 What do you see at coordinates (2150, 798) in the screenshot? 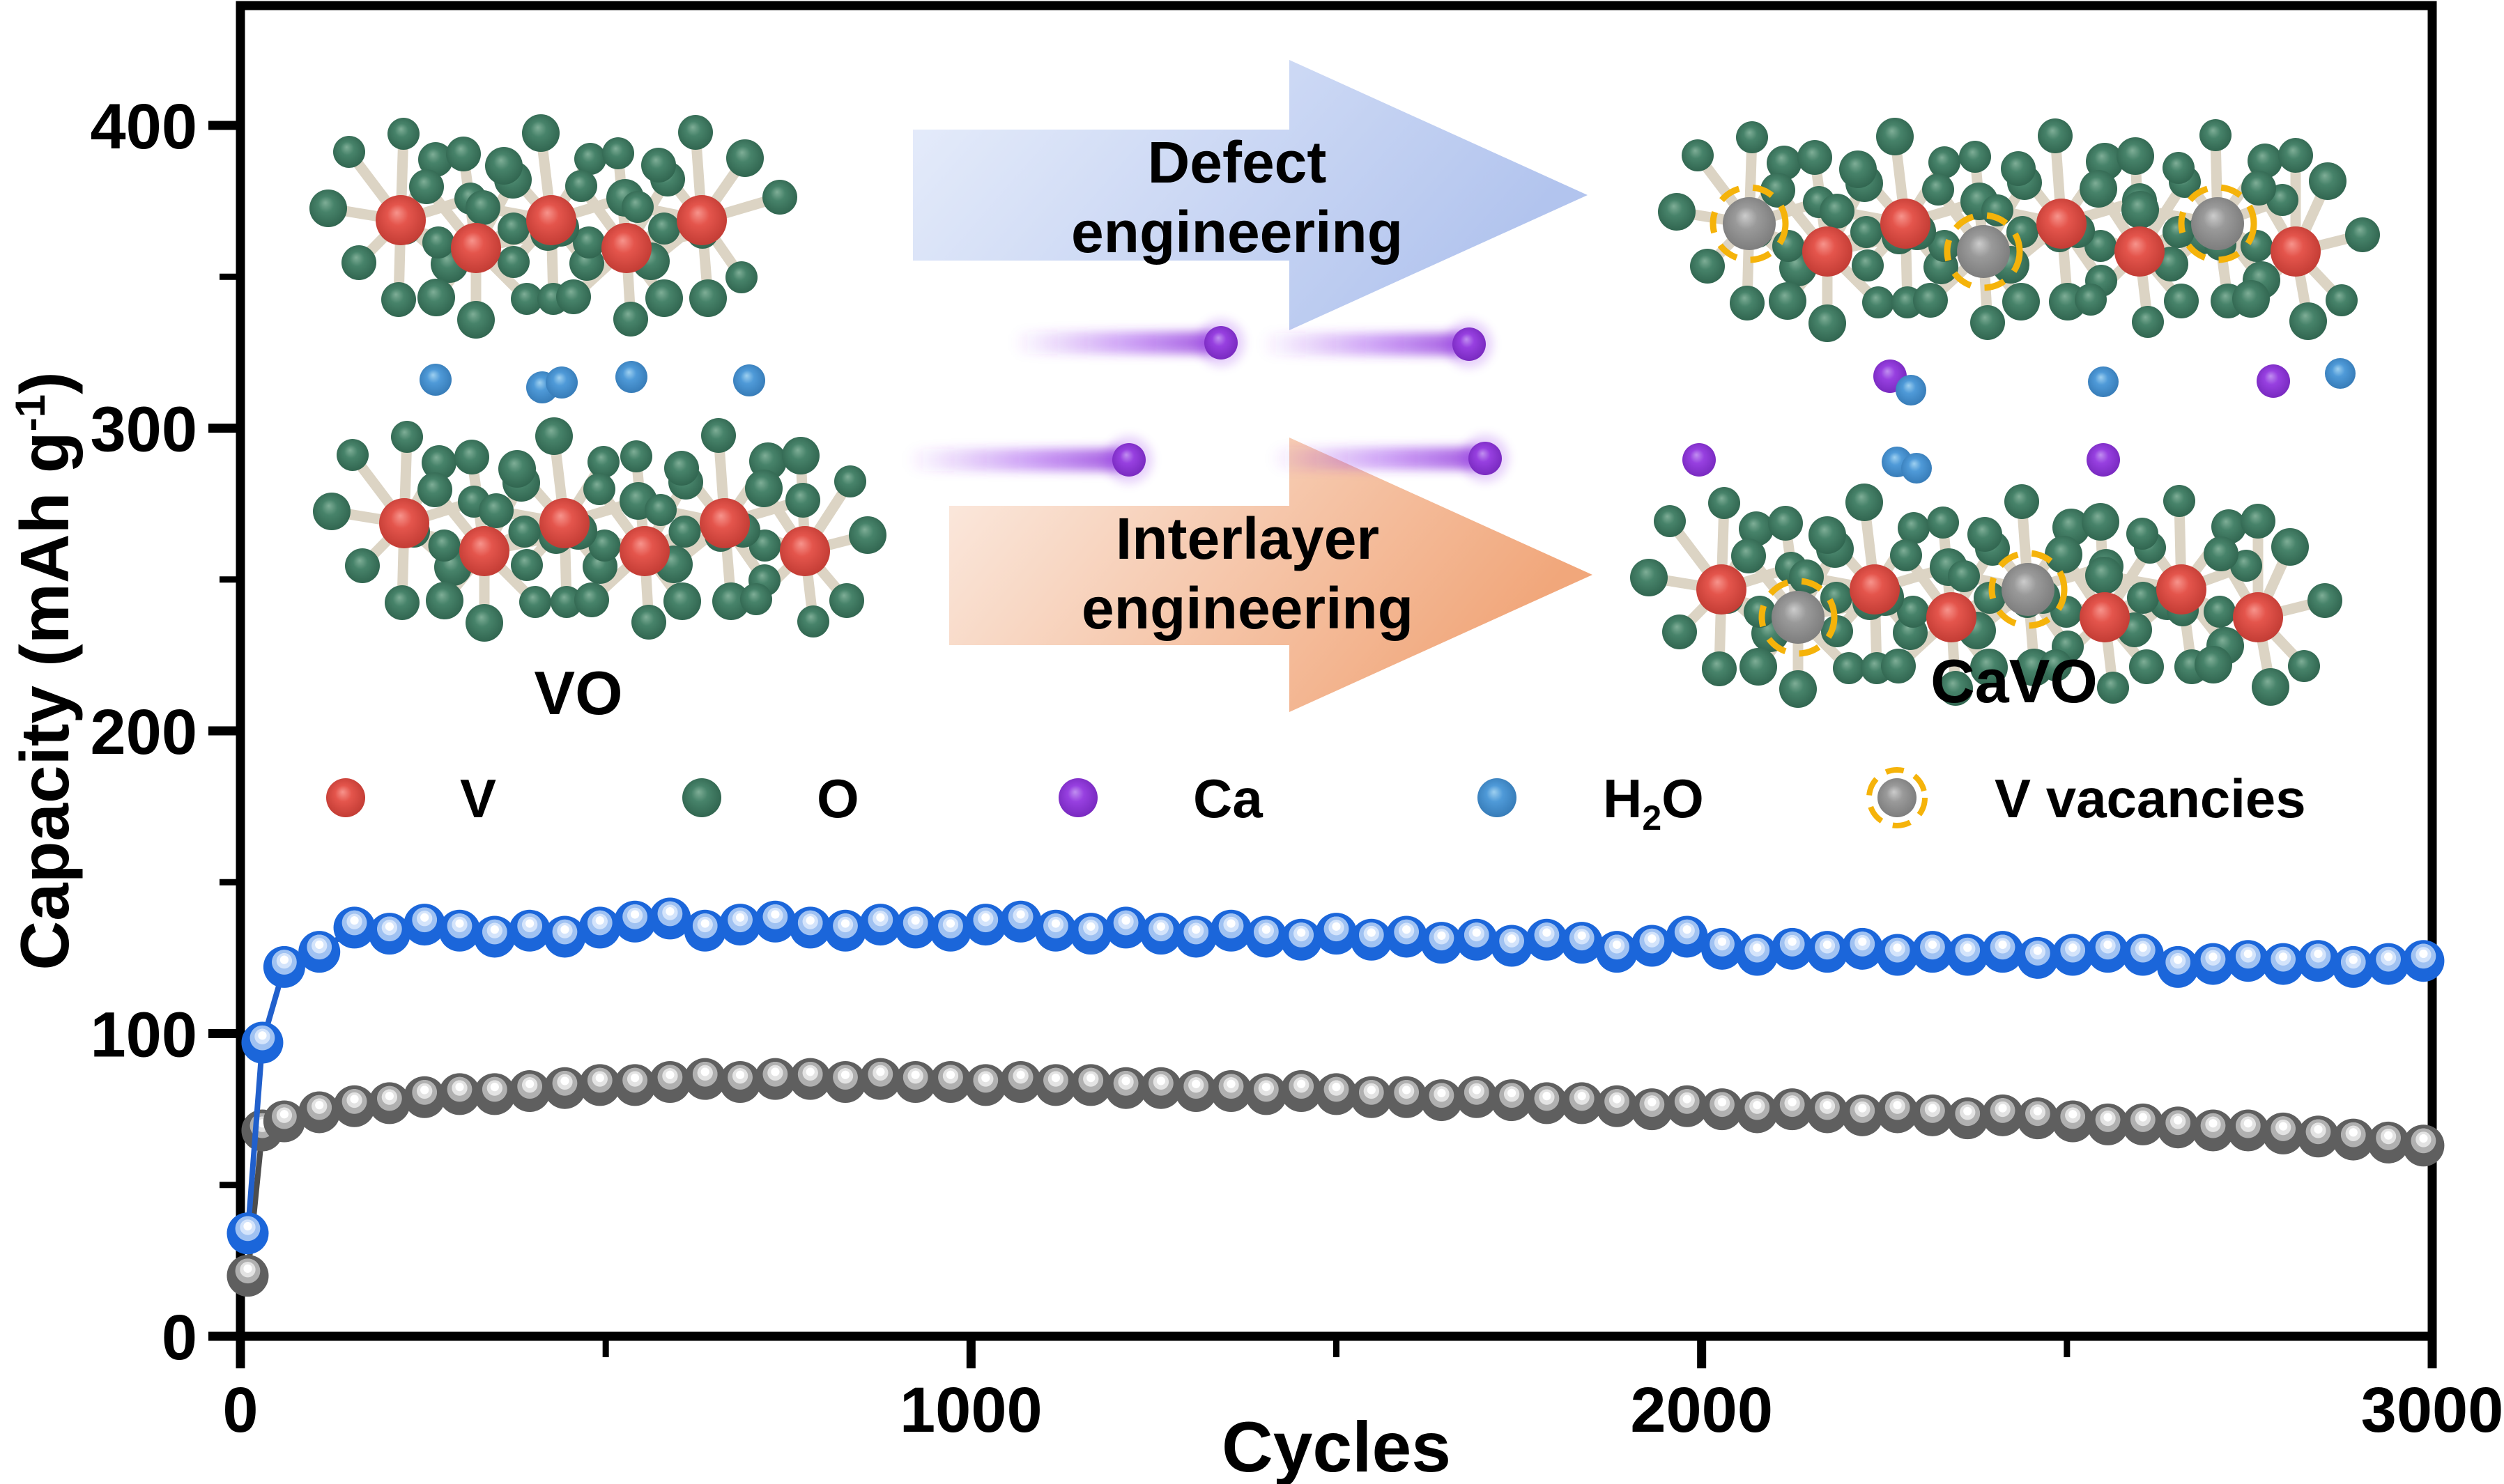
I see `legend-label-vvac: V vacancies` at bounding box center [2150, 798].